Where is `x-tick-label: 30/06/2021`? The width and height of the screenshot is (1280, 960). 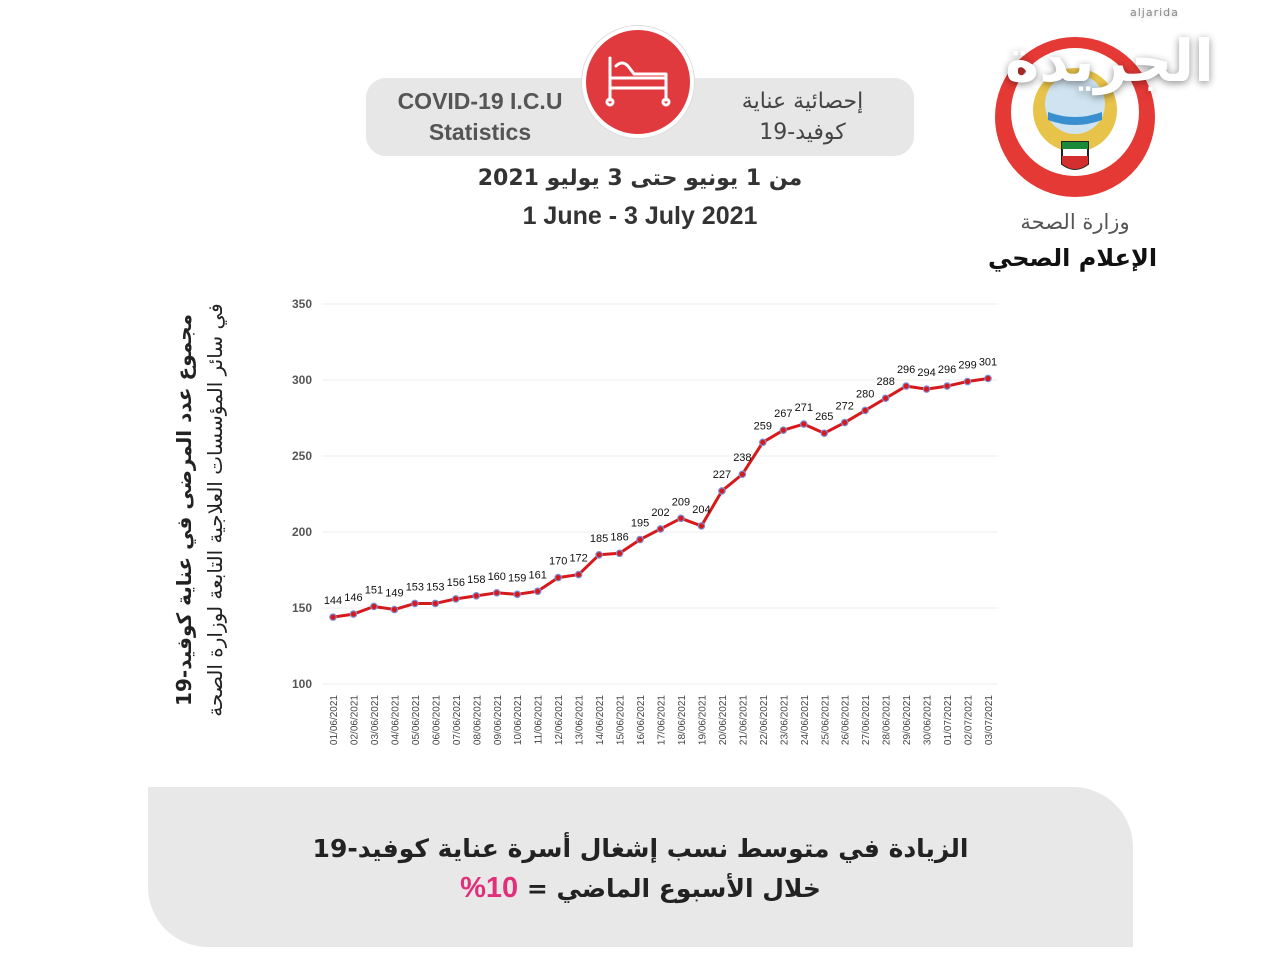 x-tick-label: 30/06/2021 is located at coordinates (928, 720).